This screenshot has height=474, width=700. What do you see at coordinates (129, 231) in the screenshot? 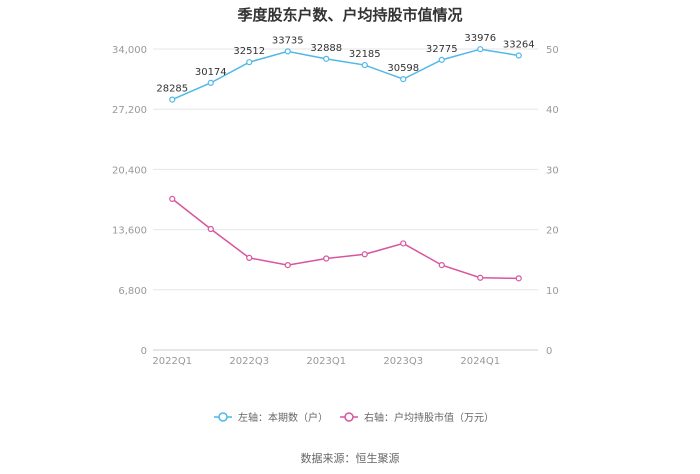
I see `left-tick-label: 13,600` at bounding box center [129, 231].